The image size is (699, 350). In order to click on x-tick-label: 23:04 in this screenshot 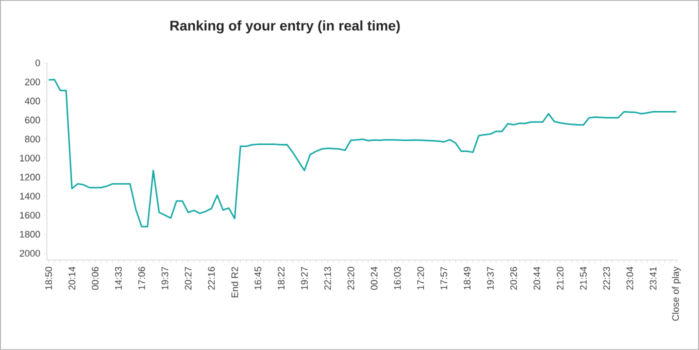, I will do `click(630, 278)`.